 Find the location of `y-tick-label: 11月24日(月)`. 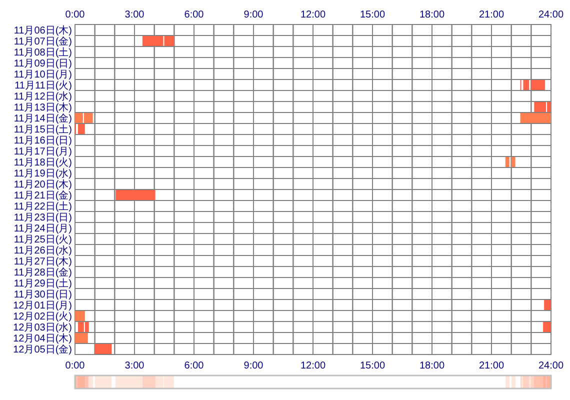

y-tick-label: 11月24日(月) is located at coordinates (43, 229).